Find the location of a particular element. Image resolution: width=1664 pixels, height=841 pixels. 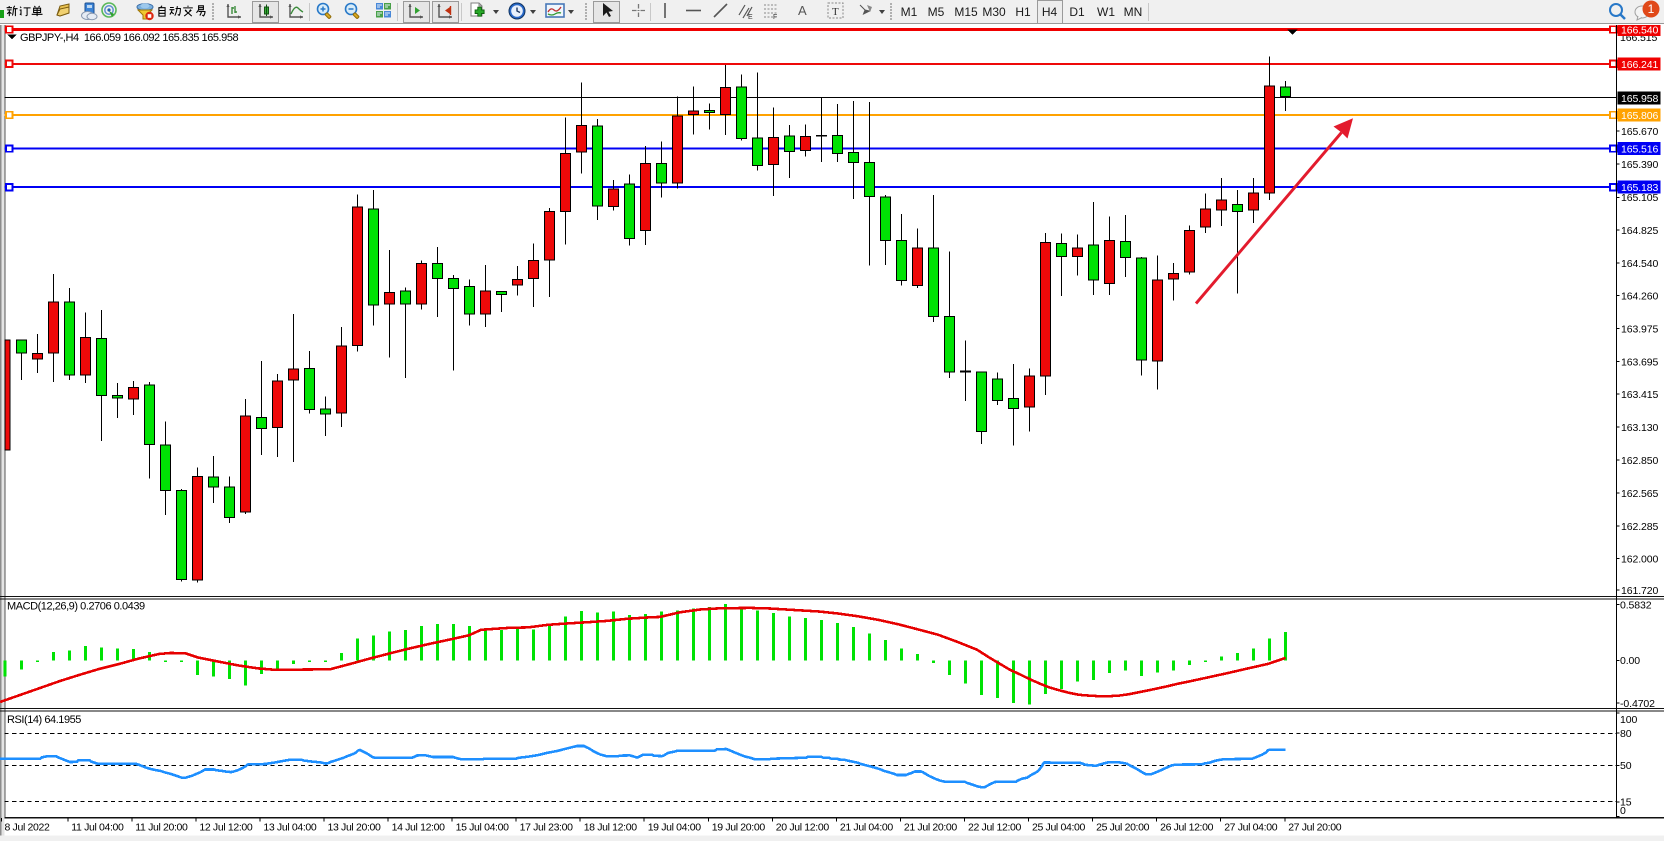

svg-text: 165.390 is located at coordinates (1640, 165).